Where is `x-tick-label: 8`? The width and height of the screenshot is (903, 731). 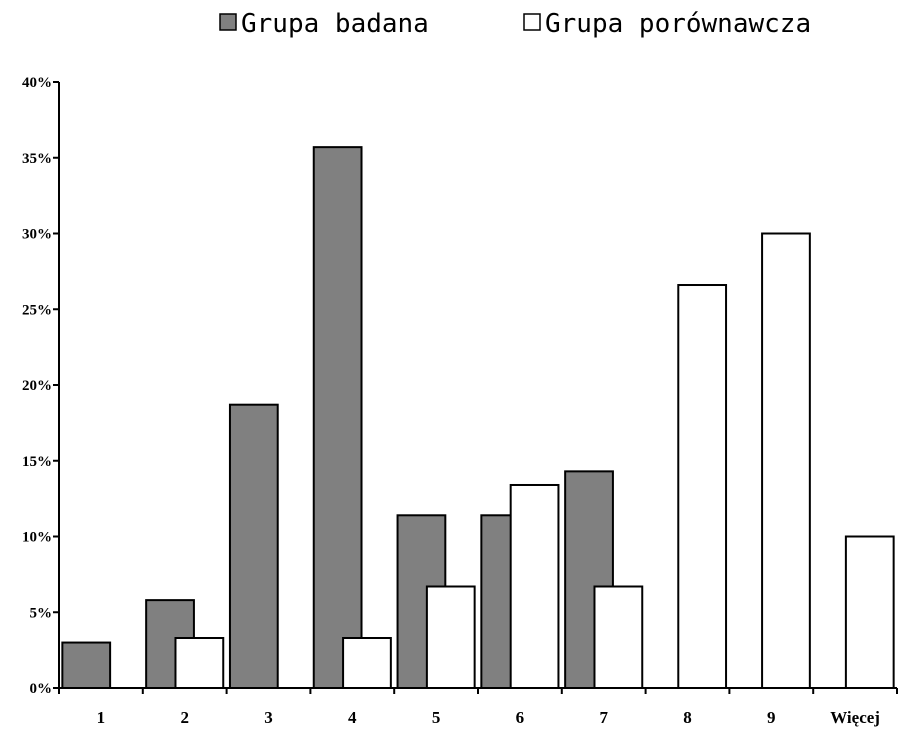 x-tick-label: 8 is located at coordinates (687, 717).